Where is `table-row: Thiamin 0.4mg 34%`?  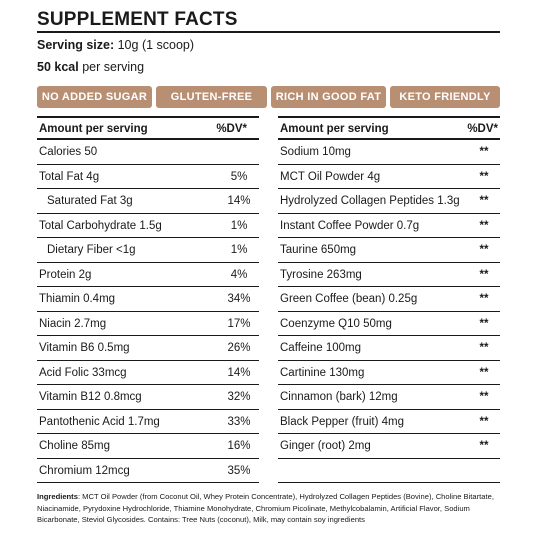 table-row: Thiamin 0.4mg 34% is located at coordinates (148, 299).